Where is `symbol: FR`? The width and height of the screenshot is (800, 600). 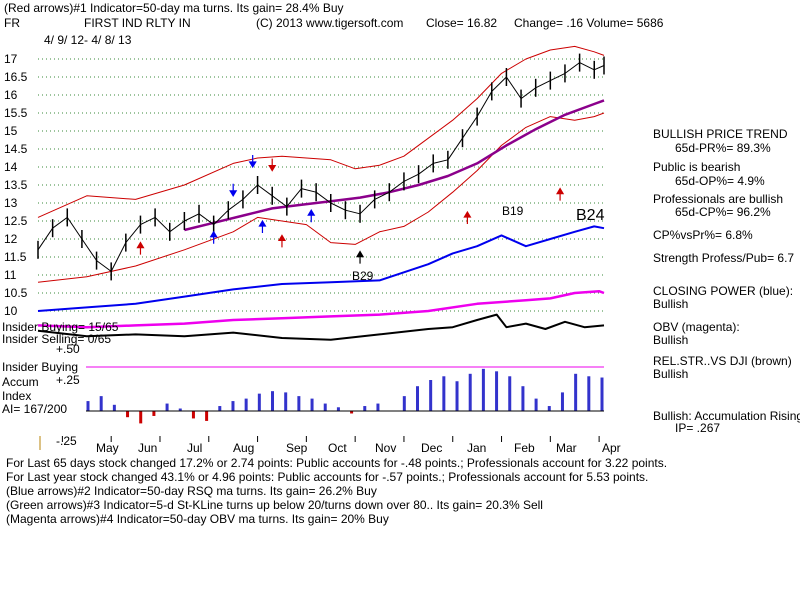
symbol: FR is located at coordinates (12, 23).